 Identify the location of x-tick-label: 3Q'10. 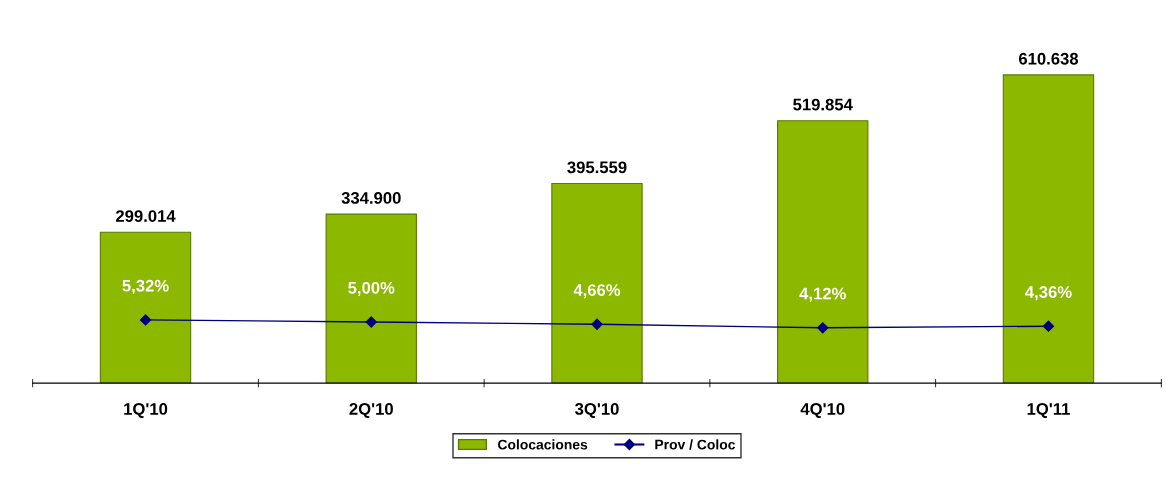
(597, 410).